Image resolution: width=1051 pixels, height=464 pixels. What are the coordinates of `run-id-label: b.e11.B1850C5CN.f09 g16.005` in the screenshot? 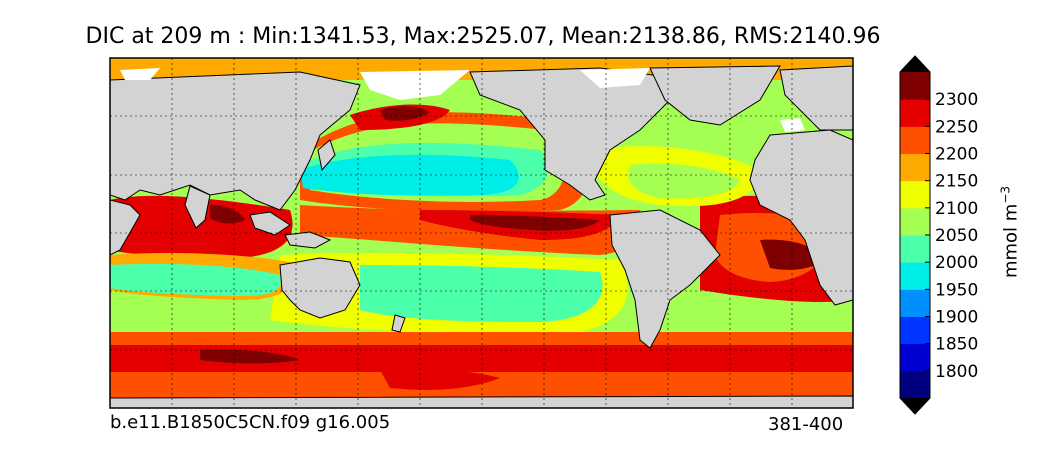 It's located at (250, 422).